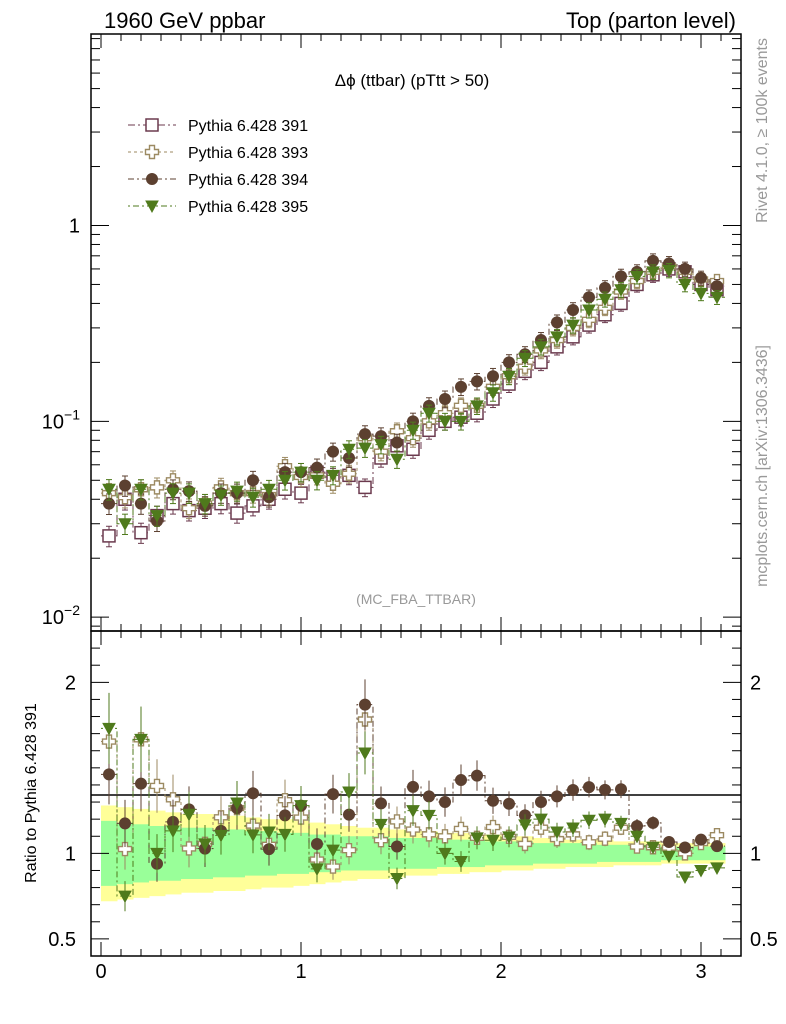 This screenshot has width=786, height=1024. Describe the element at coordinates (700, 972) in the screenshot. I see `x-tick-label: 3` at that location.